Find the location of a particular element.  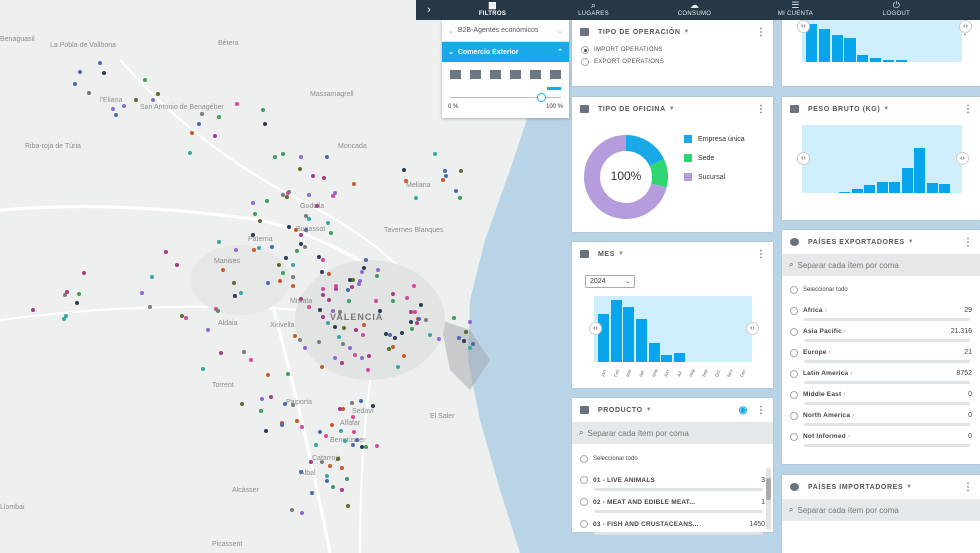

kebab-menu-icon: ⋮ is located at coordinates (968, 242).